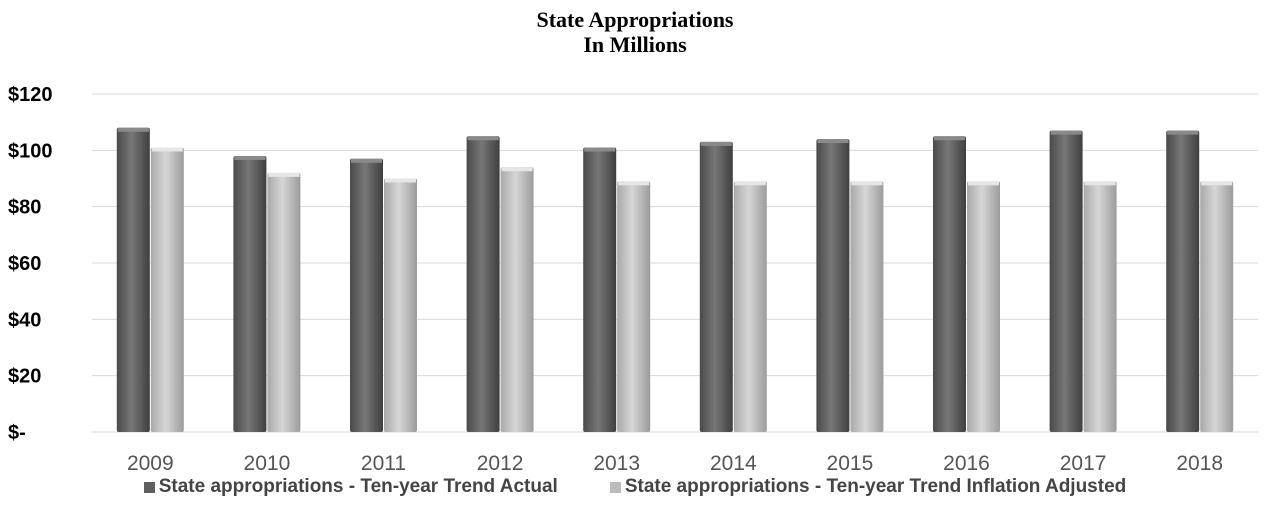 Image resolution: width=1270 pixels, height=523 pixels. I want to click on bar-inflation-adjusted-2017, so click(1100, 306).